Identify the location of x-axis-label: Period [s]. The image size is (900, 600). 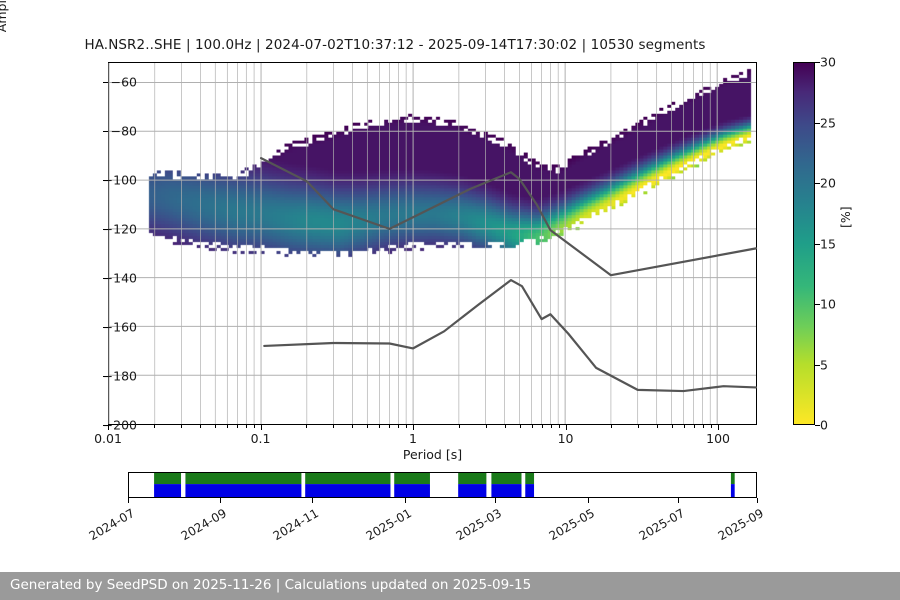
(432, 454).